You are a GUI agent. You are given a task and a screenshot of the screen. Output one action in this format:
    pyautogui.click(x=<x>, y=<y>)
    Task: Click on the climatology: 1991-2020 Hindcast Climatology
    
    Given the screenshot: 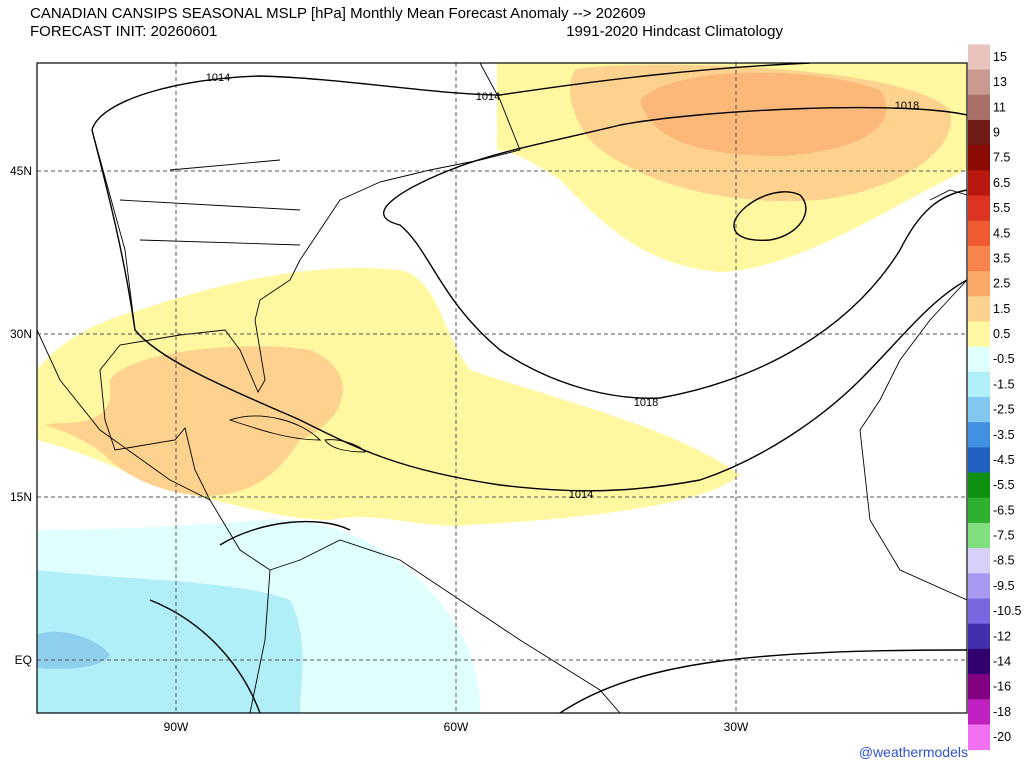 What is the action you would take?
    pyautogui.click(x=674, y=31)
    